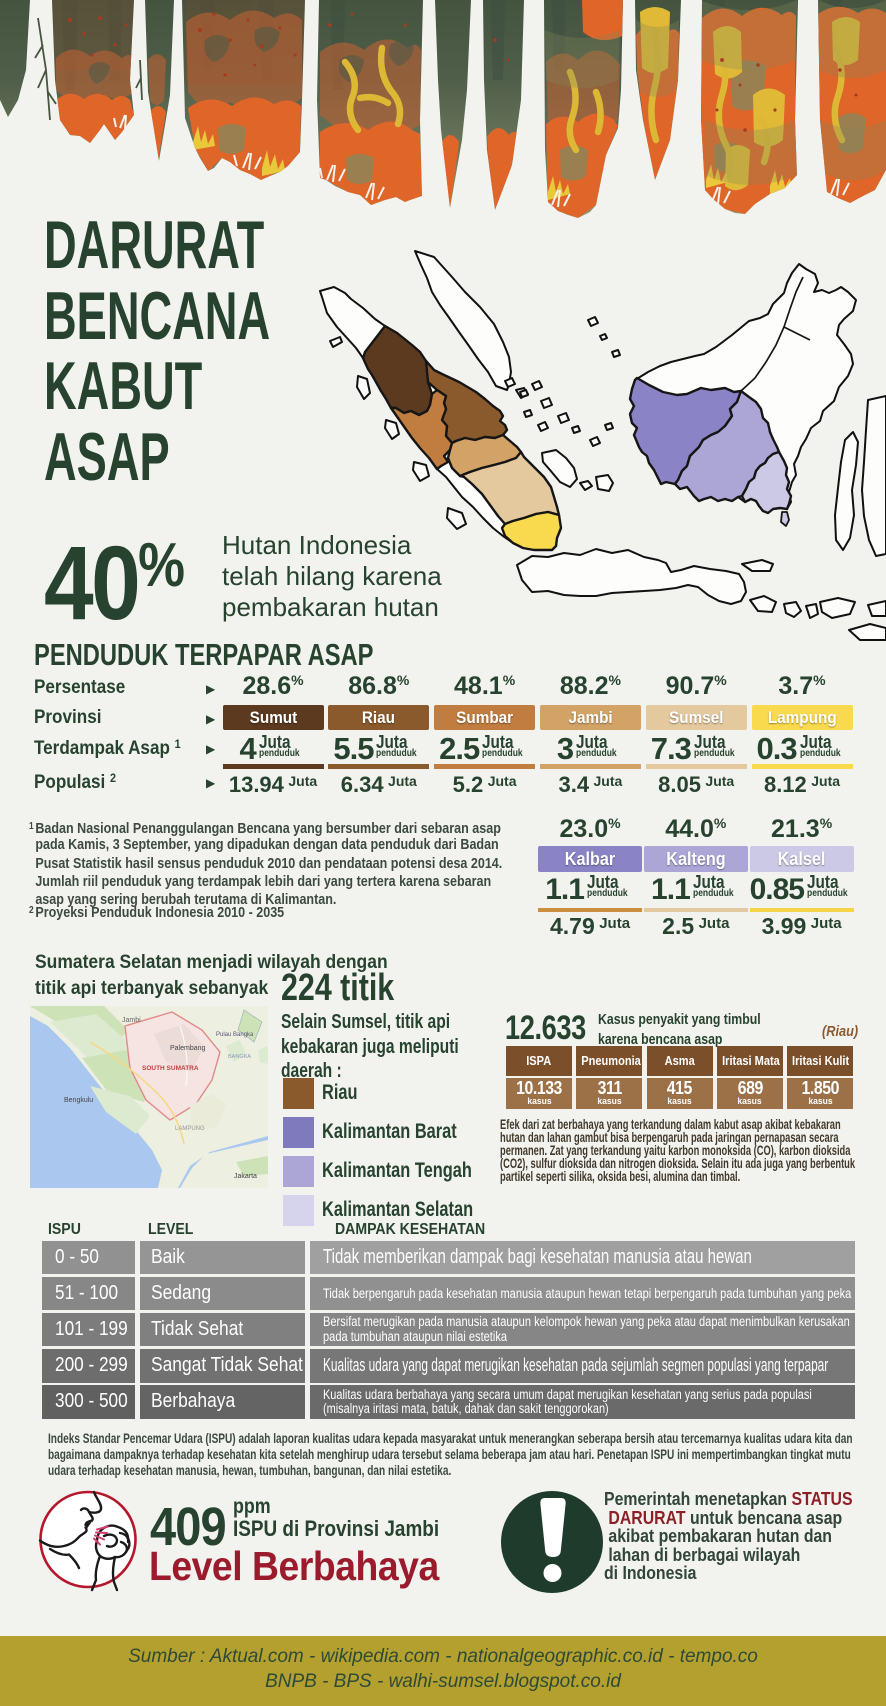  What do you see at coordinates (188, 1048) in the screenshot?
I see `svg-text: Palembang` at bounding box center [188, 1048].